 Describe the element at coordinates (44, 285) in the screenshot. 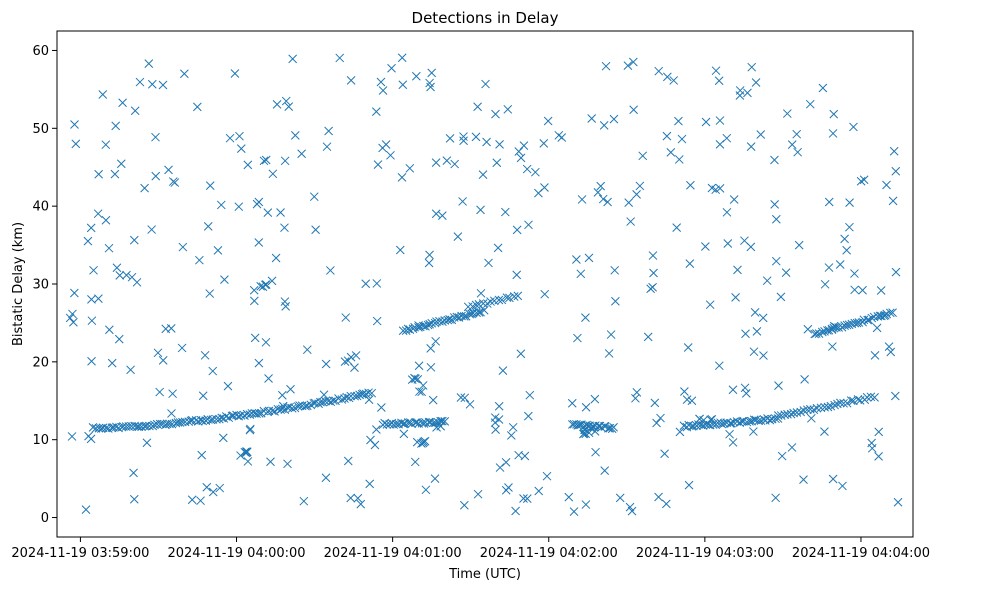

I see `y-axis-ticks: 0 10 20 30 40 50 60` at that location.